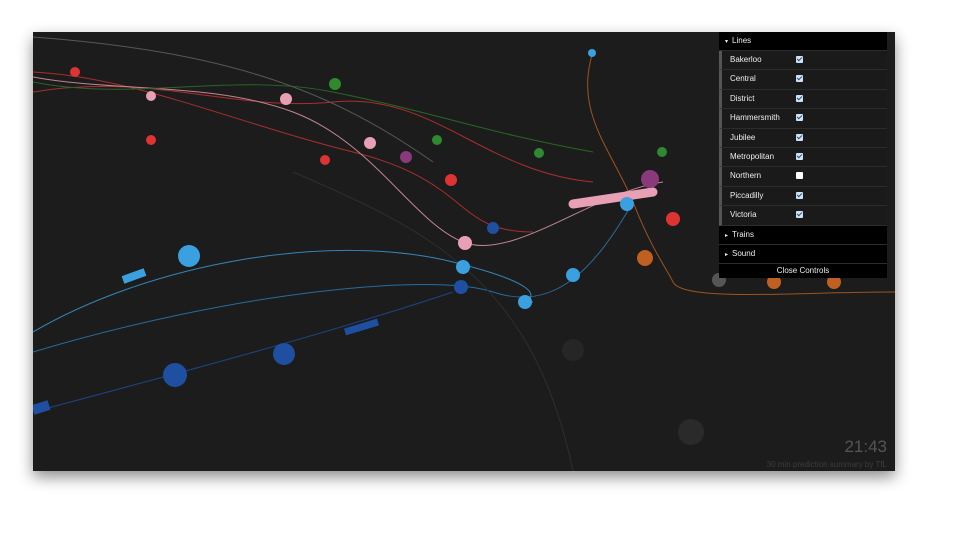 This screenshot has height=537, width=961. Describe the element at coordinates (747, 195) in the screenshot. I see `line-name: Piccadilly` at that location.